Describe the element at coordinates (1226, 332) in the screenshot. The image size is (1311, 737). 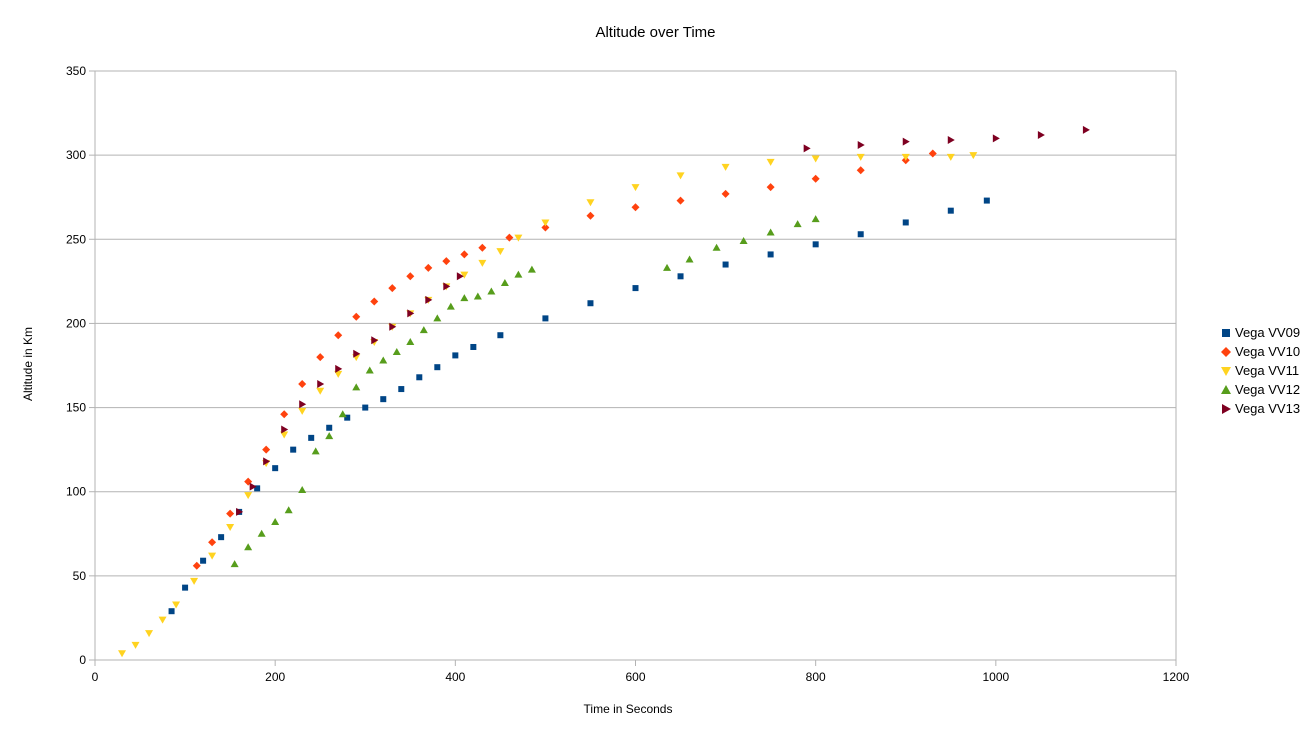
I see `legend-marker-square-icon` at that location.